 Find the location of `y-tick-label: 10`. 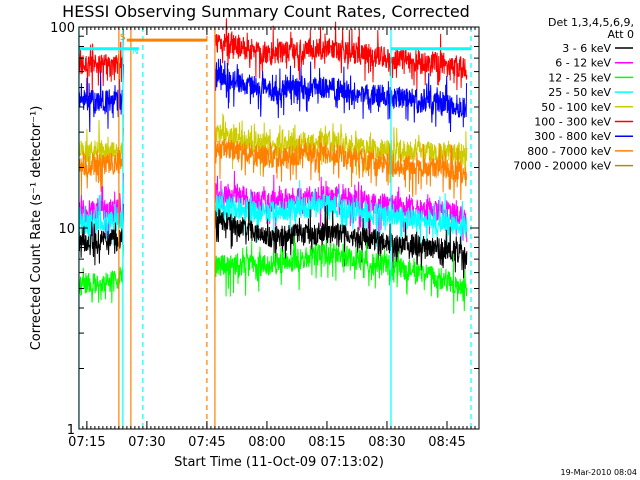

y-tick-label: 10 is located at coordinates (66, 229).